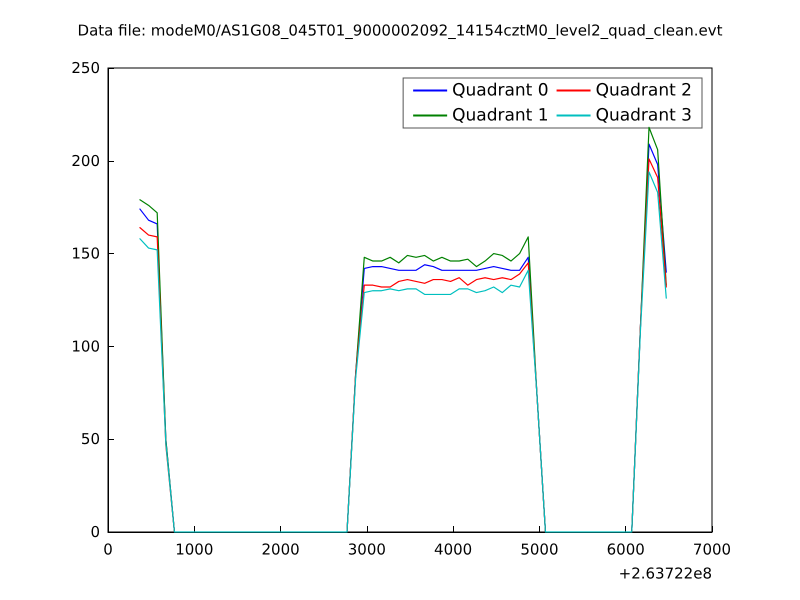 The width and height of the screenshot is (800, 600). What do you see at coordinates (500, 90) in the screenshot?
I see `legend-label: Quadrant 0` at bounding box center [500, 90].